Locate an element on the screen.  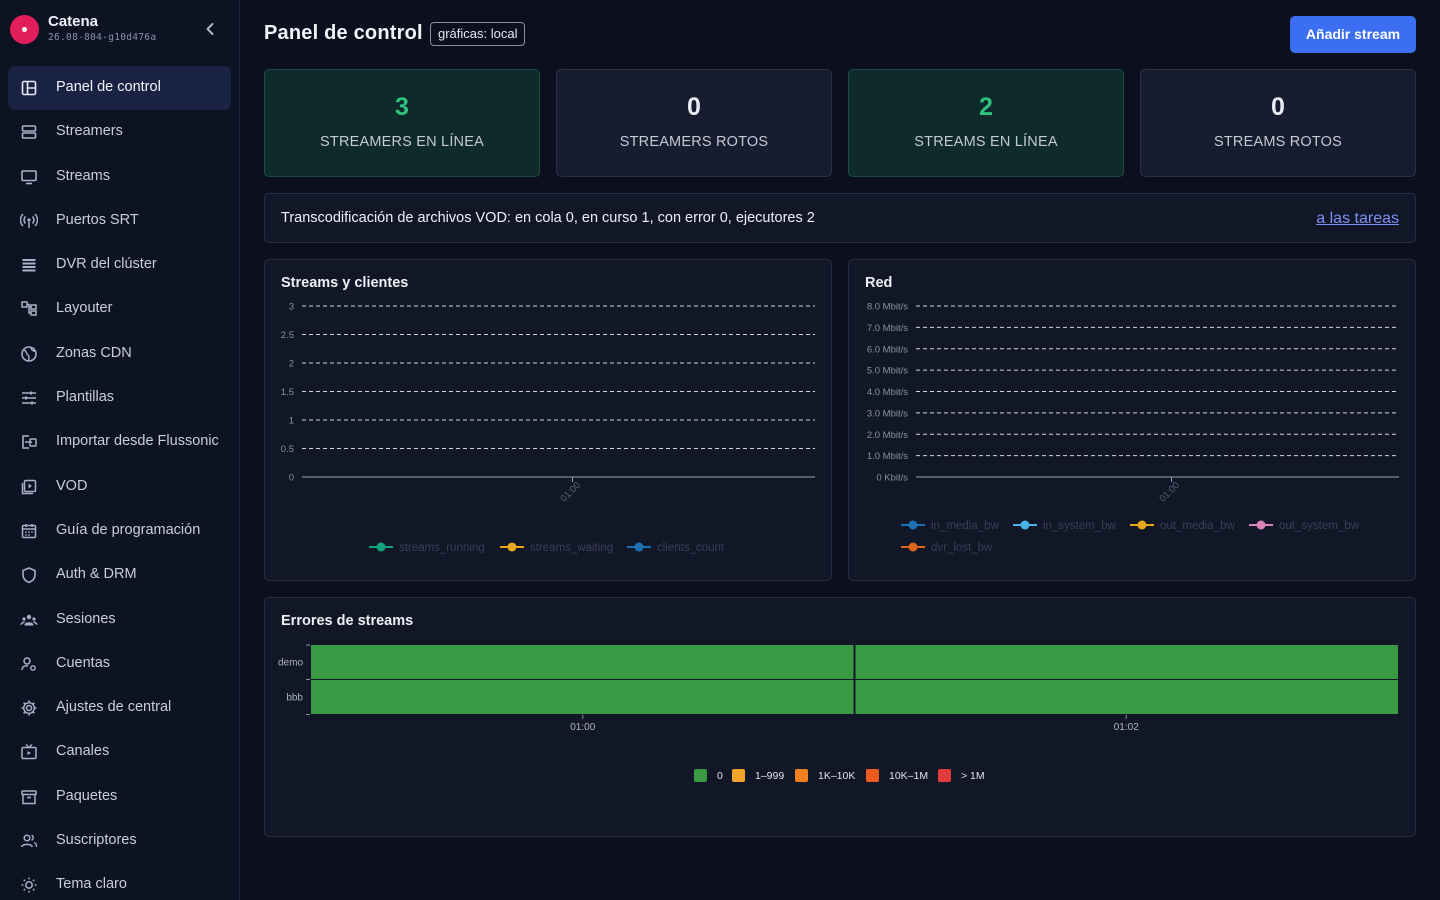
brand-logo is located at coordinates (24, 29).